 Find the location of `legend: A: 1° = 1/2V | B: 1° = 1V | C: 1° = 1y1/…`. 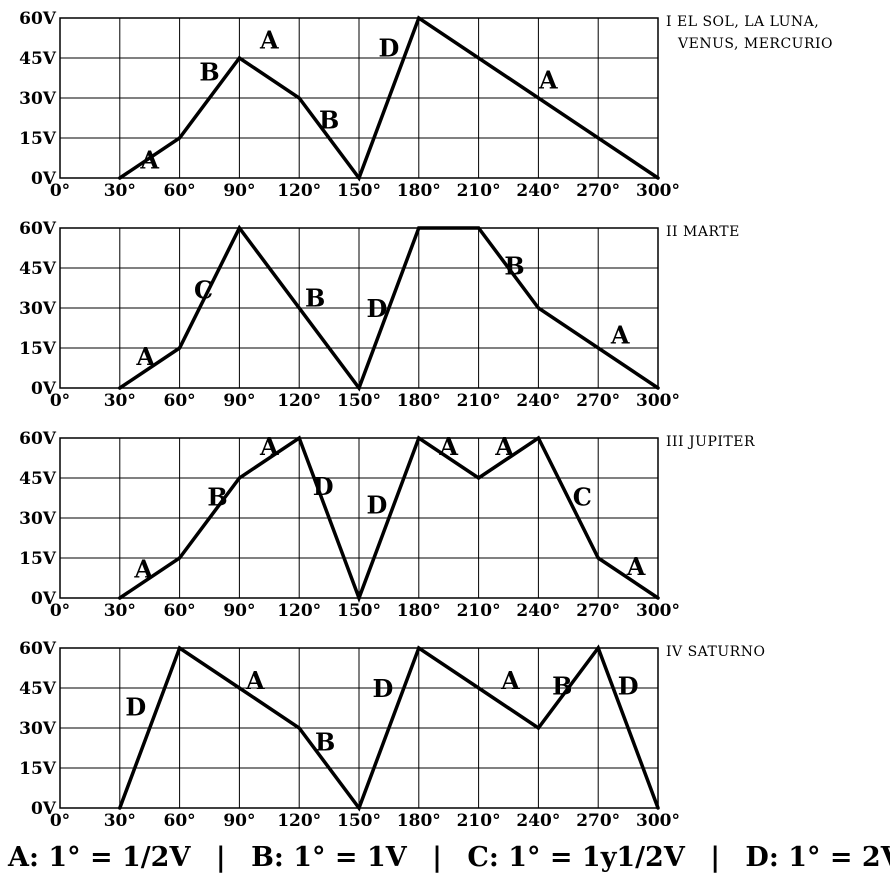

legend: A: 1° = 1/2V | B: 1° = 1V | C: 1° = 1y1/… is located at coordinates (449, 857).